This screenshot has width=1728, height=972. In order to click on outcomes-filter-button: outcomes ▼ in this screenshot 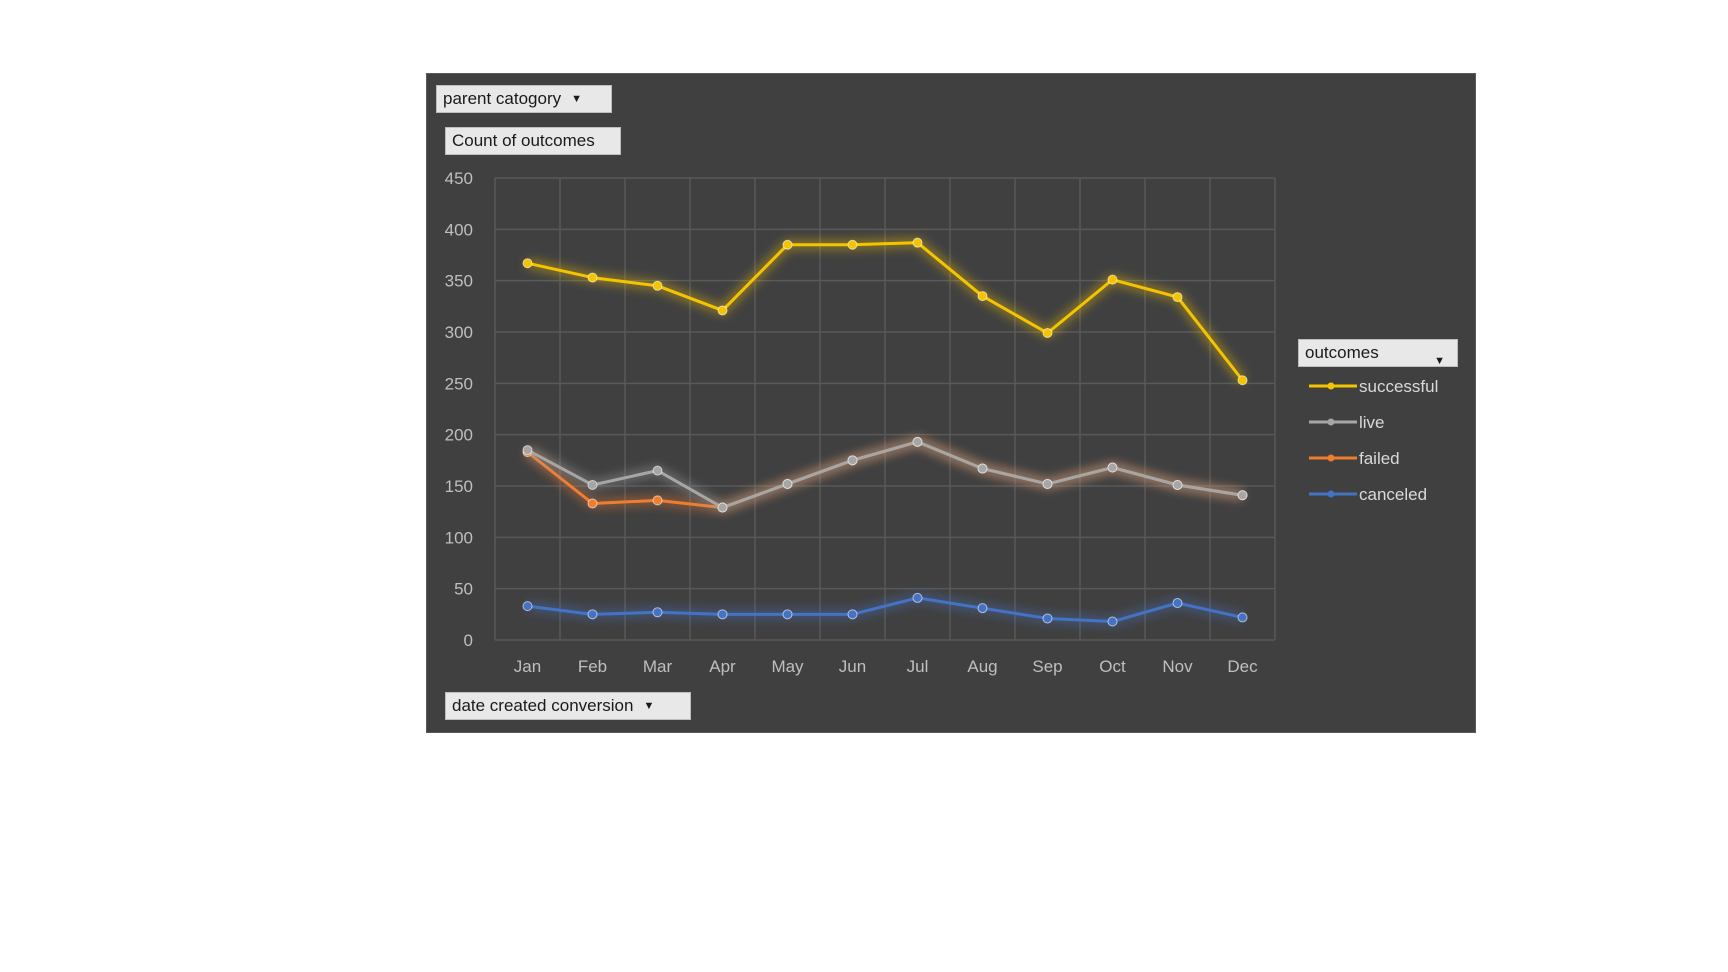, I will do `click(1378, 353)`.